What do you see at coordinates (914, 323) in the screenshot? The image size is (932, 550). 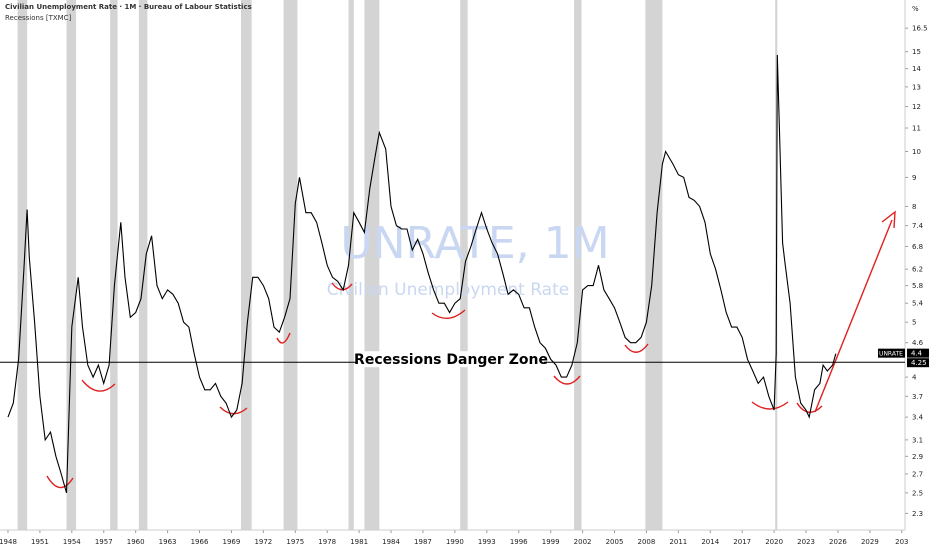 I see `y-tick-label: 5` at bounding box center [914, 323].